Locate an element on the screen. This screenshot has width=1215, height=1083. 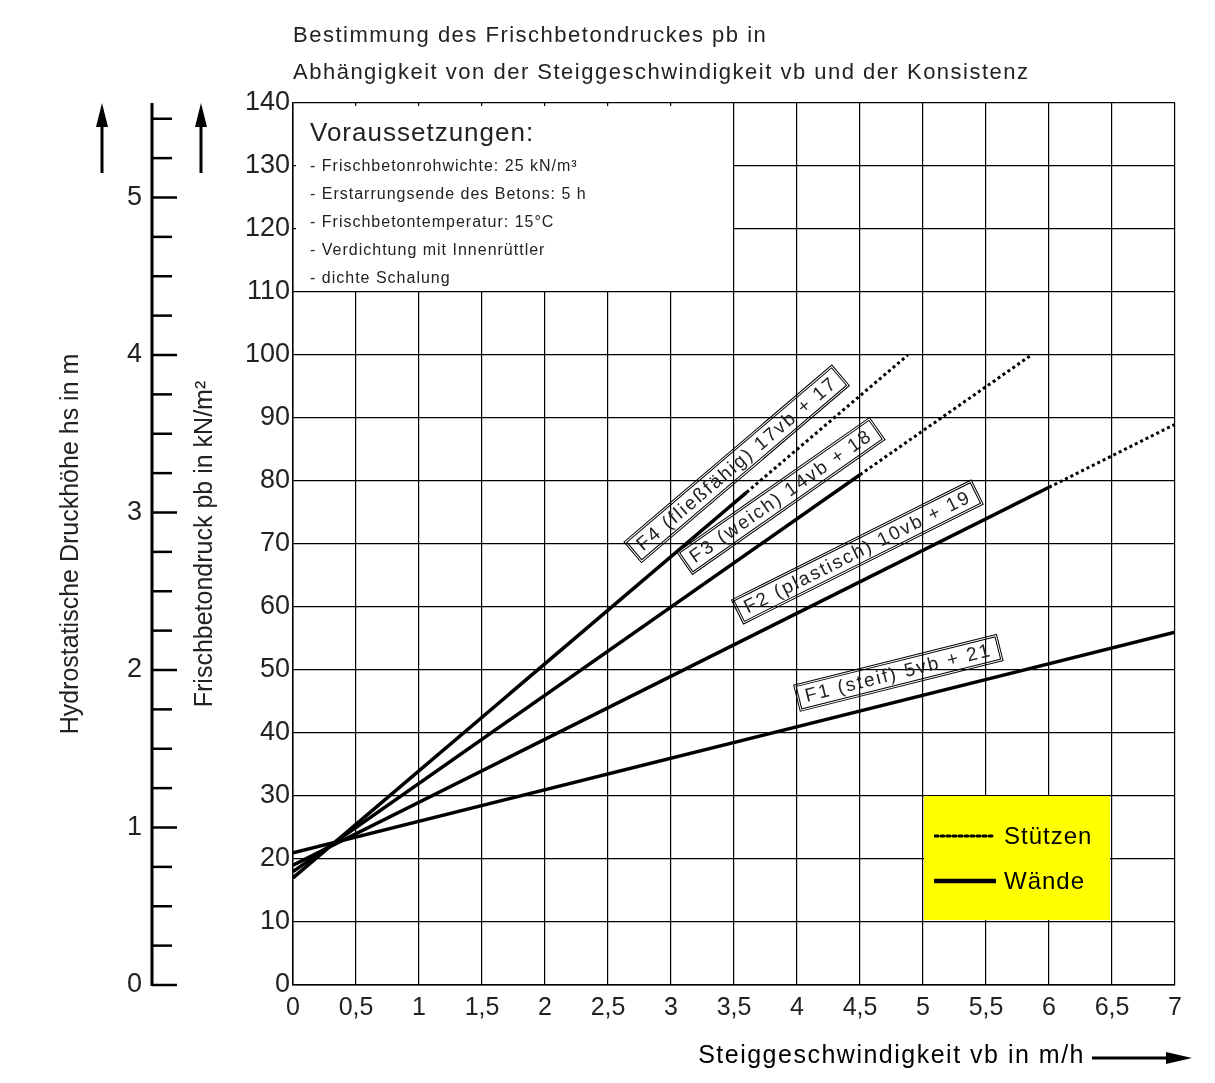
y-tick-label: 30 is located at coordinates (274, 794).